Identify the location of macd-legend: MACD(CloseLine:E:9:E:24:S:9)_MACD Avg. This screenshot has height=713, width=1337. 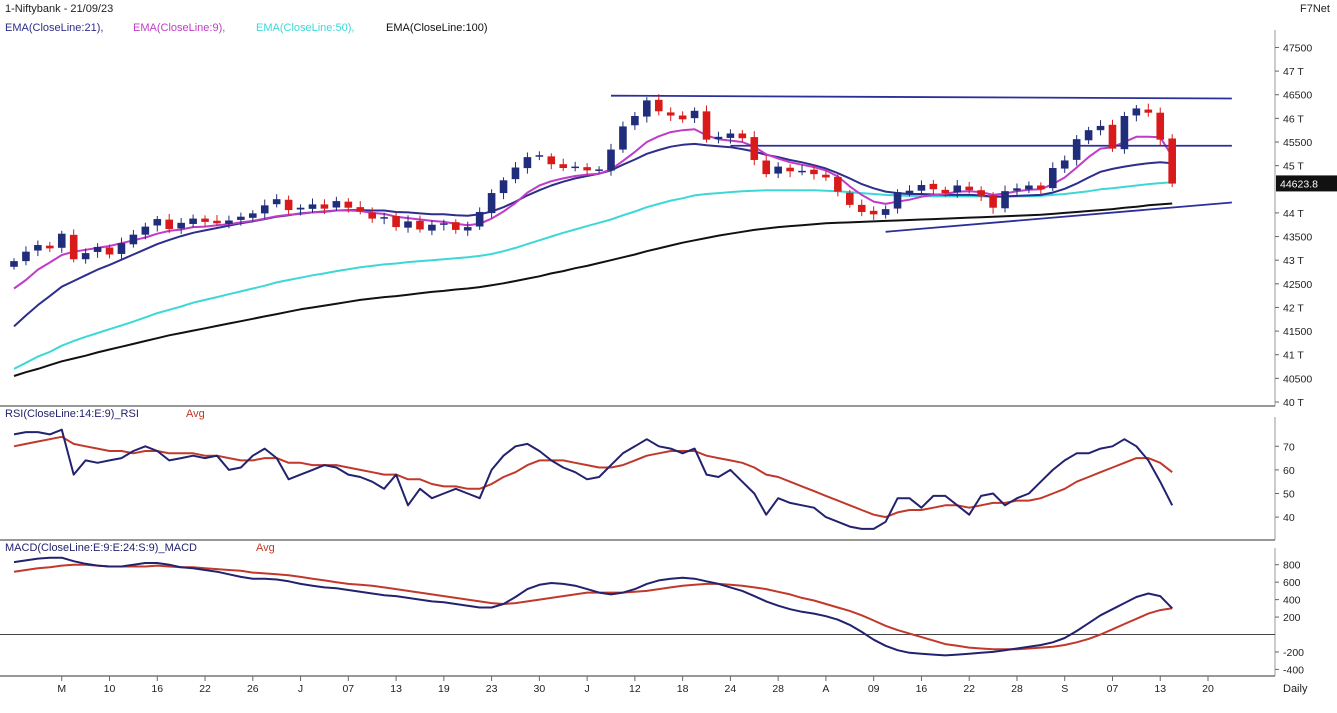
(140, 548).